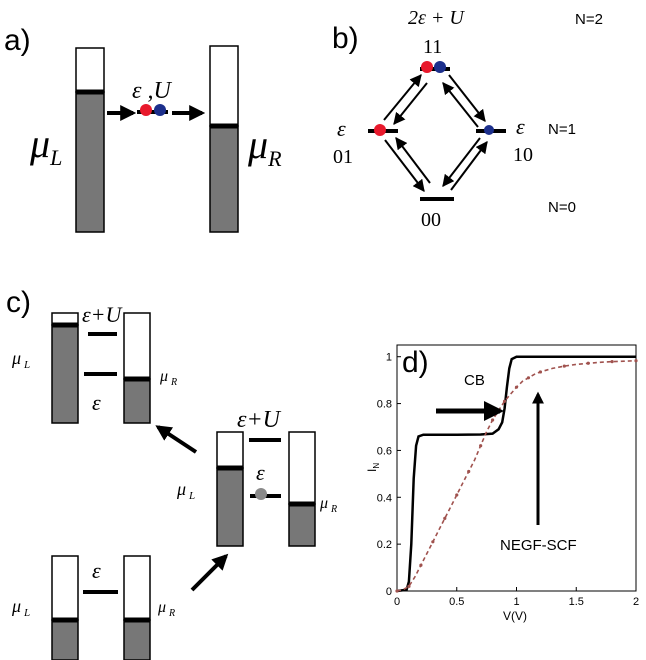  What do you see at coordinates (90, 70) in the screenshot?
I see `left-contact-empty` at bounding box center [90, 70].